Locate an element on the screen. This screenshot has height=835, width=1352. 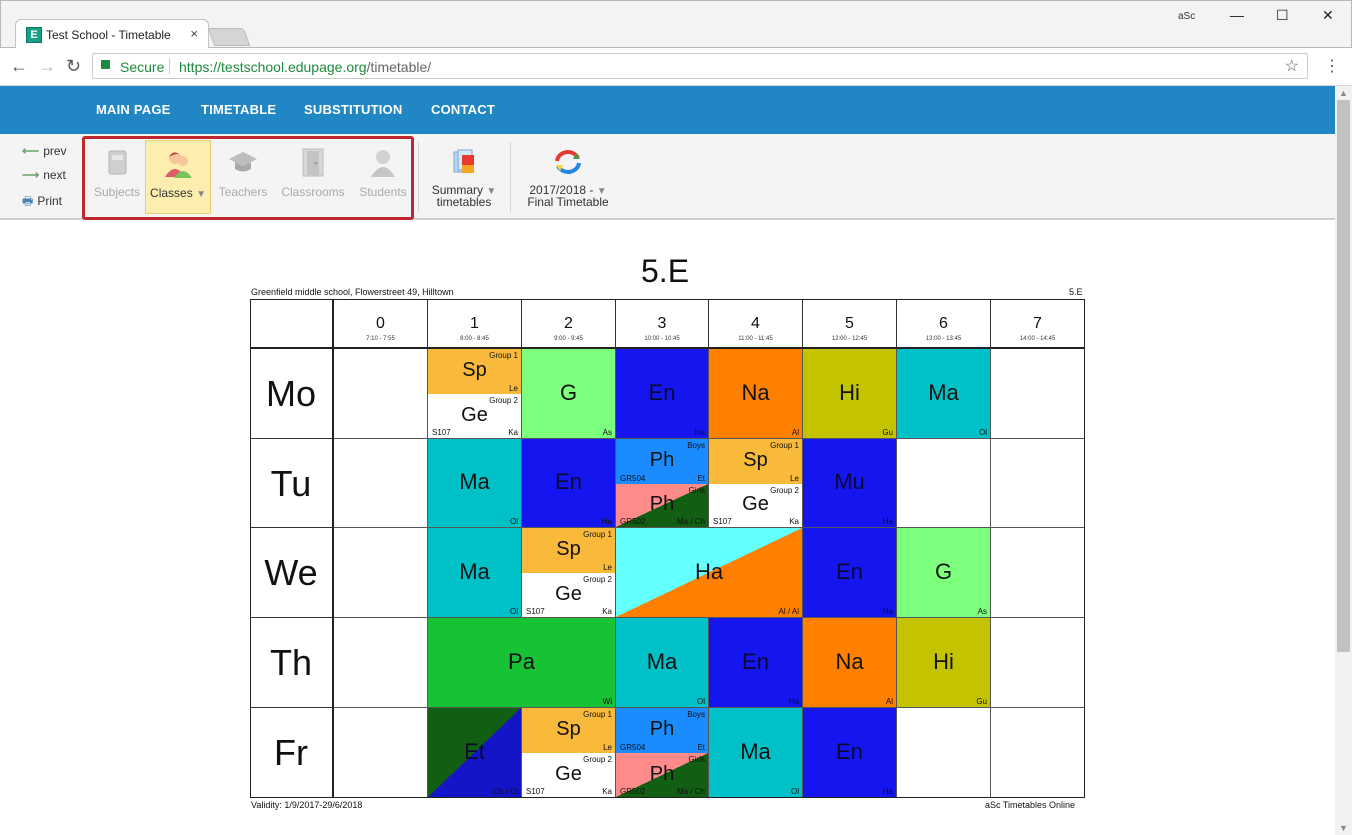
maximize-icon: ☐ is located at coordinates (1282, 15).